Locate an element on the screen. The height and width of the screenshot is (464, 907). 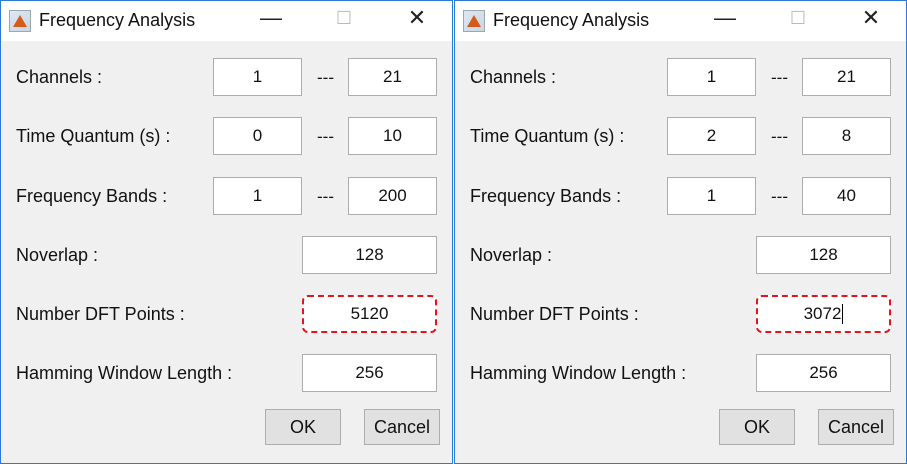
freq-to-input: 200 is located at coordinates (392, 196).